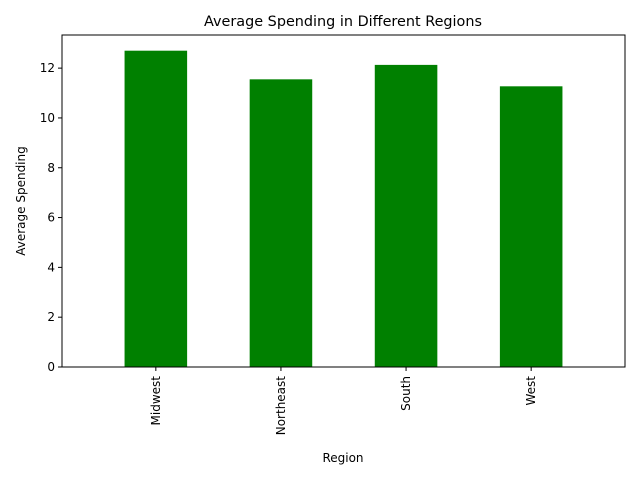 The image size is (640, 480). What do you see at coordinates (51, 267) in the screenshot?
I see `y-tick-label: 4` at bounding box center [51, 267].